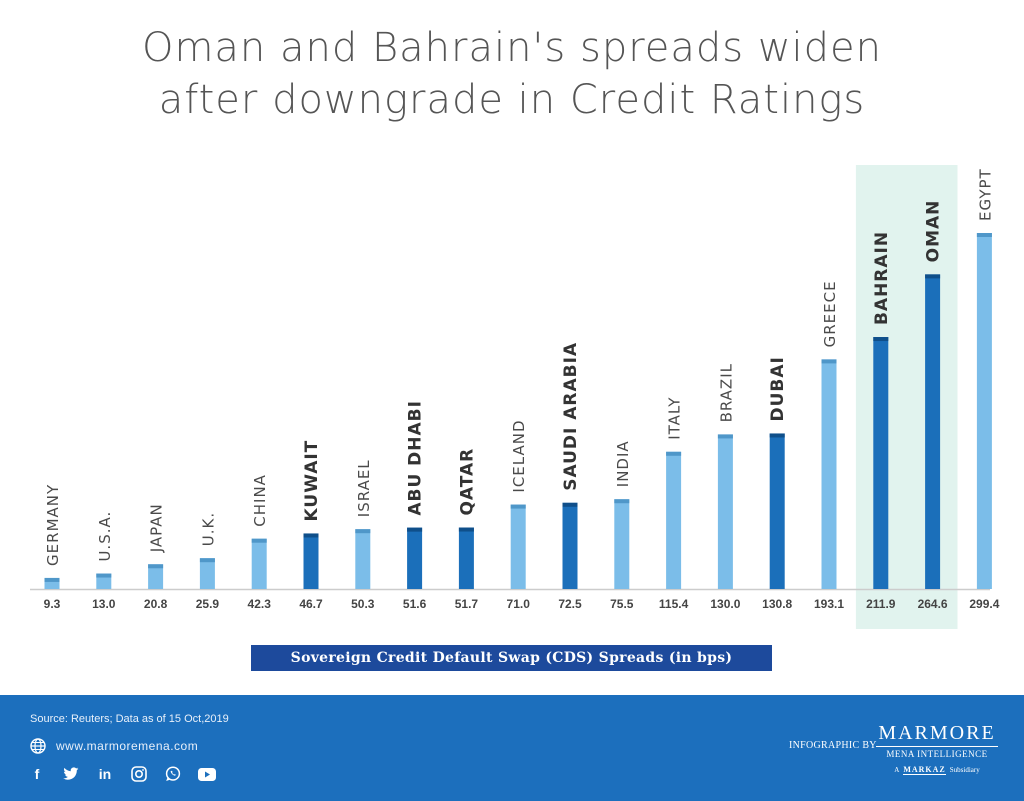 This screenshot has height=801, width=1024. I want to click on bar-cap-egypt, so click(984, 235).